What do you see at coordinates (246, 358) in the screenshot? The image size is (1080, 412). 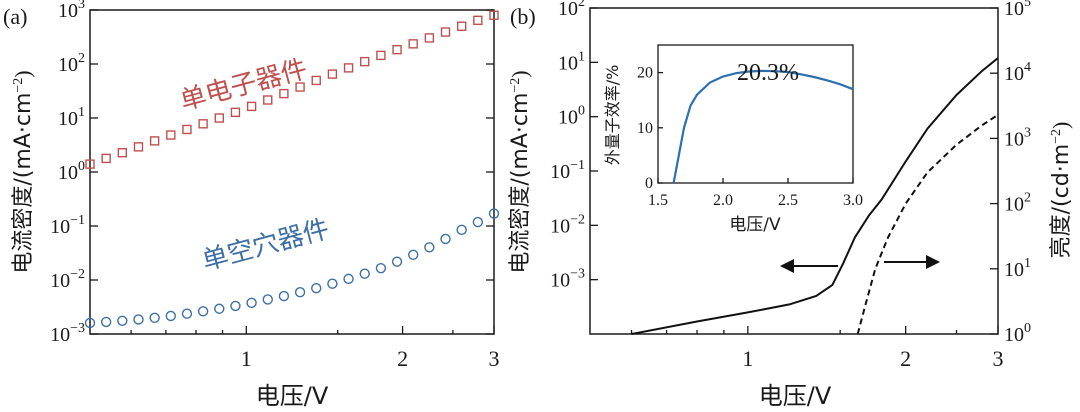 I see `a-xtick-label: 1` at bounding box center [246, 358].